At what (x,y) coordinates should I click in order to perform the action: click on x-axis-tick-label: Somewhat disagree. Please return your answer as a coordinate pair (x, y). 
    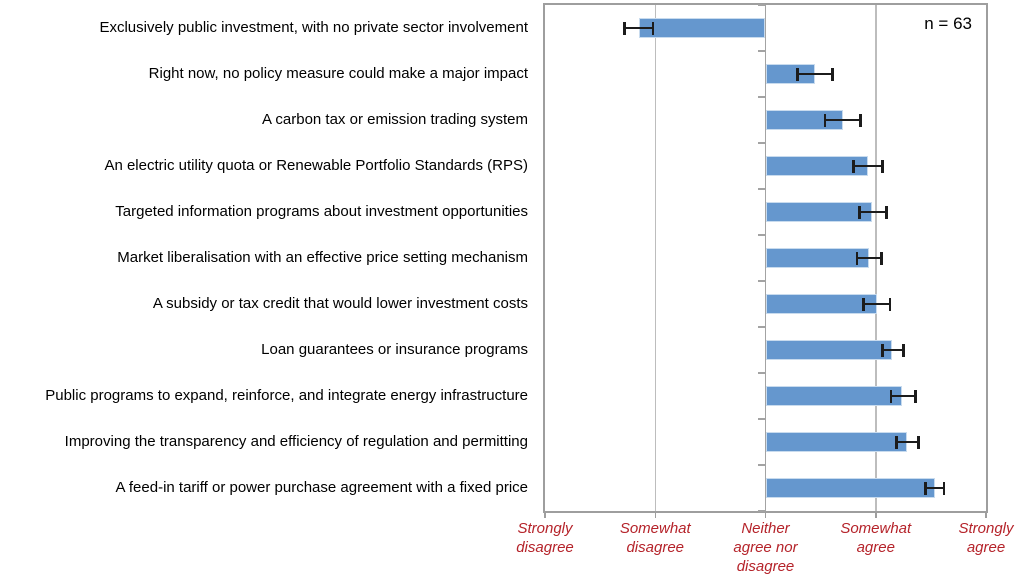
    Looking at the image, I should click on (655, 538).